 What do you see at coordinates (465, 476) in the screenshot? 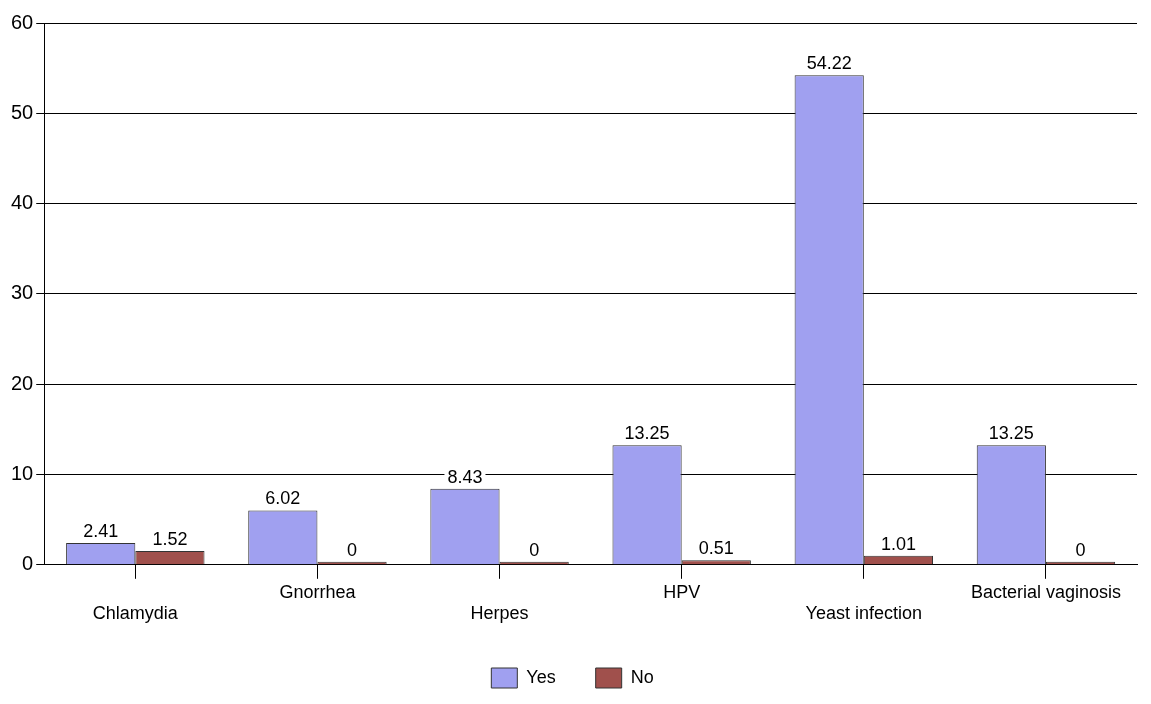
I see `data-label: 8.43` at bounding box center [465, 476].